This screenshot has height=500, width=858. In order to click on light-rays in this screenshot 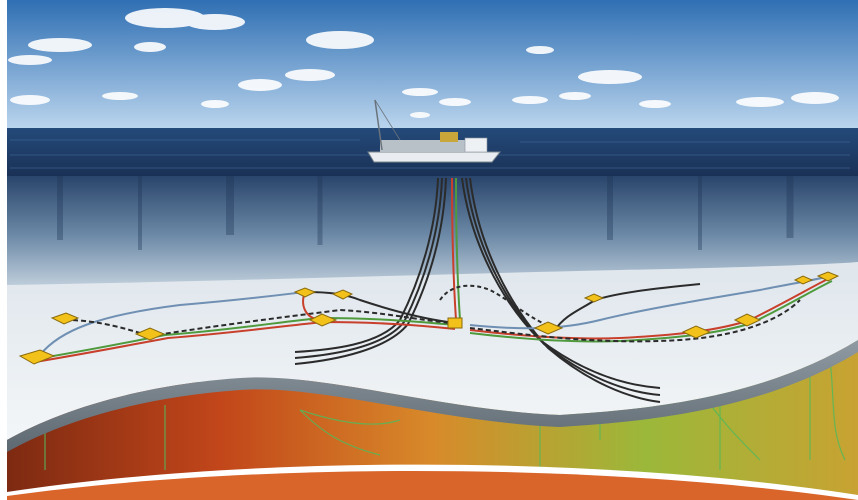, I will do `click(425, 213)`.